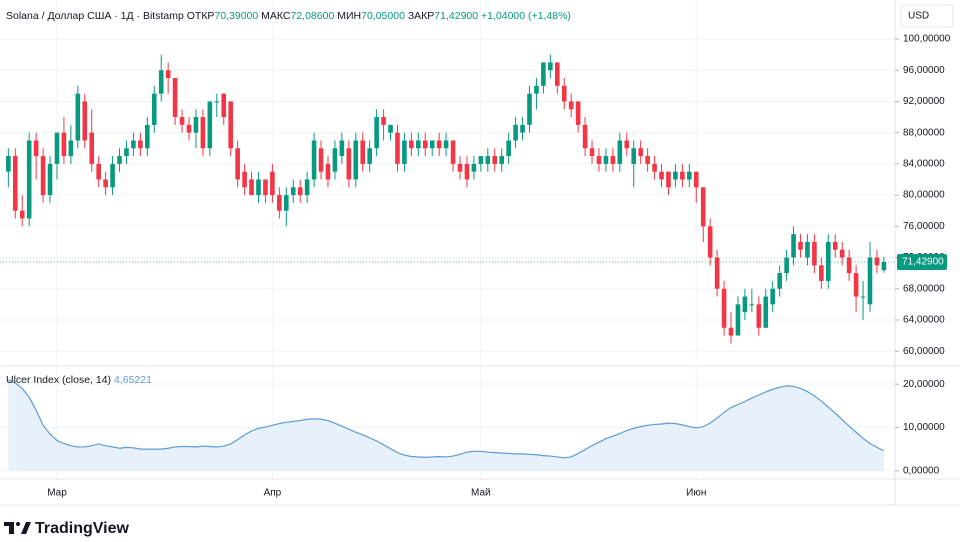 This screenshot has height=542, width=960. Describe the element at coordinates (924, 288) in the screenshot. I see `y-tick-label: 68,00000` at that location.